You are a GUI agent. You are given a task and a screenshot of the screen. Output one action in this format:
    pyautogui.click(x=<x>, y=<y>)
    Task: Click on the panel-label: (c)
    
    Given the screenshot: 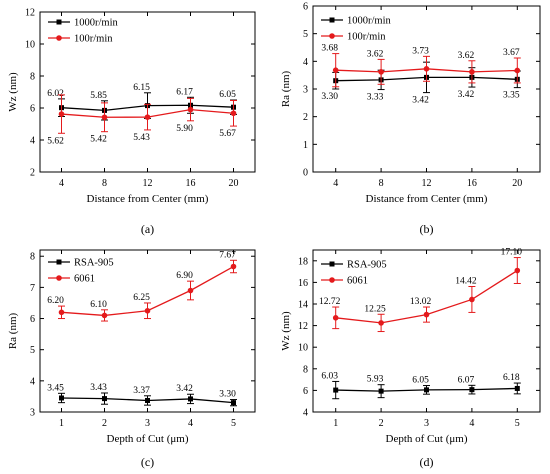 What is the action you would take?
    pyautogui.click(x=147, y=462)
    